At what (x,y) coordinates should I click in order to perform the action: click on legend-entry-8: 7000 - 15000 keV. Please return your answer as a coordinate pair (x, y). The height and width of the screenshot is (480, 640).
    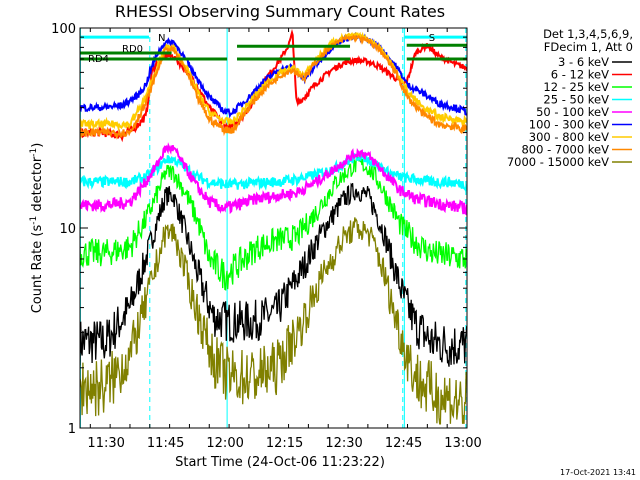
    Looking at the image, I should click on (558, 162).